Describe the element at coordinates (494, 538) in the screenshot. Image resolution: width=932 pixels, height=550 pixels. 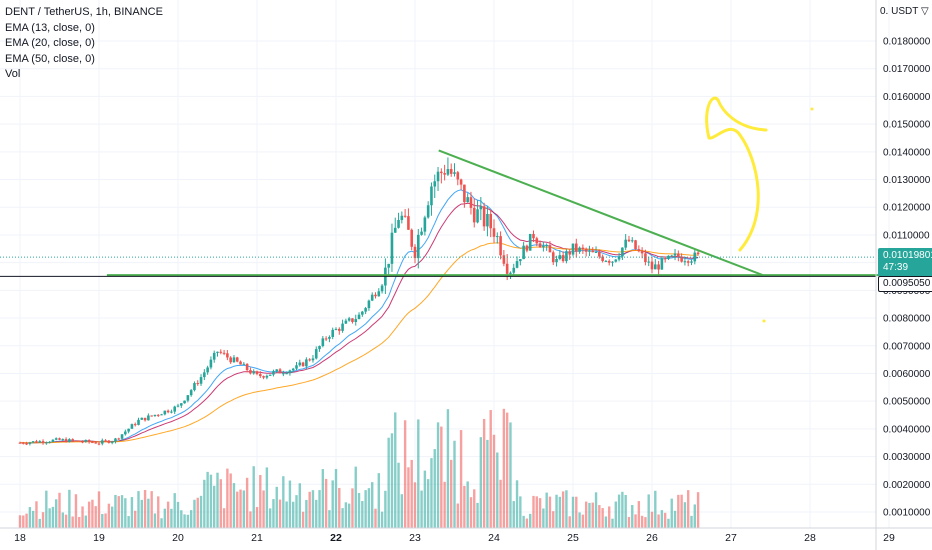
I see `time-tick-label: 24` at that location.